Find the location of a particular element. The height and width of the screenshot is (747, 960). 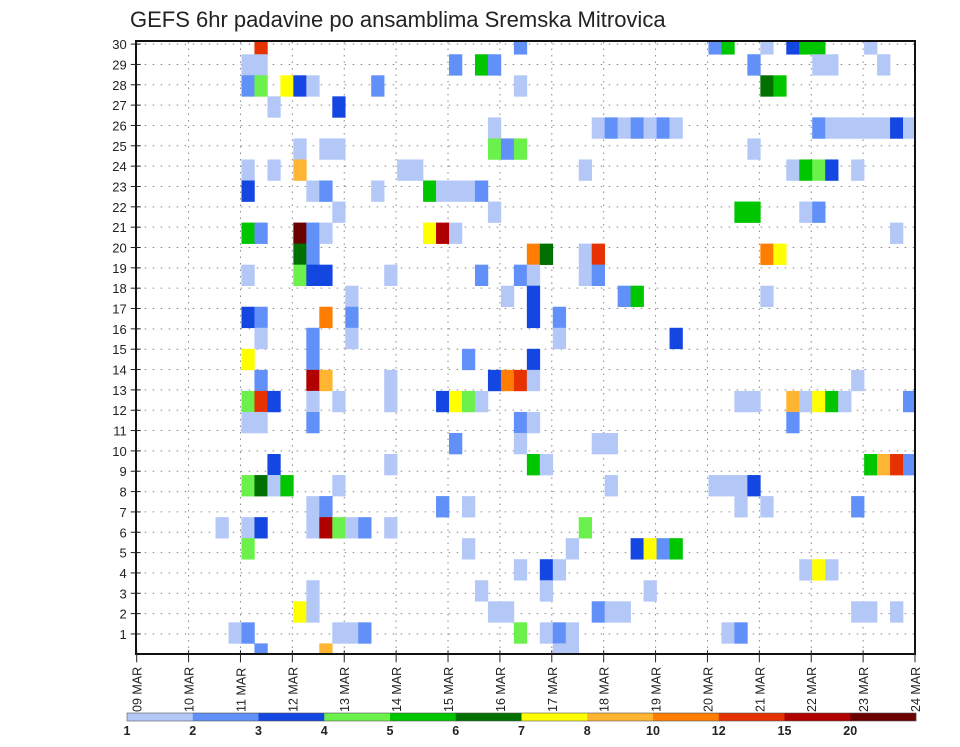

x-tick-label: 11 MAR is located at coordinates (241, 690).